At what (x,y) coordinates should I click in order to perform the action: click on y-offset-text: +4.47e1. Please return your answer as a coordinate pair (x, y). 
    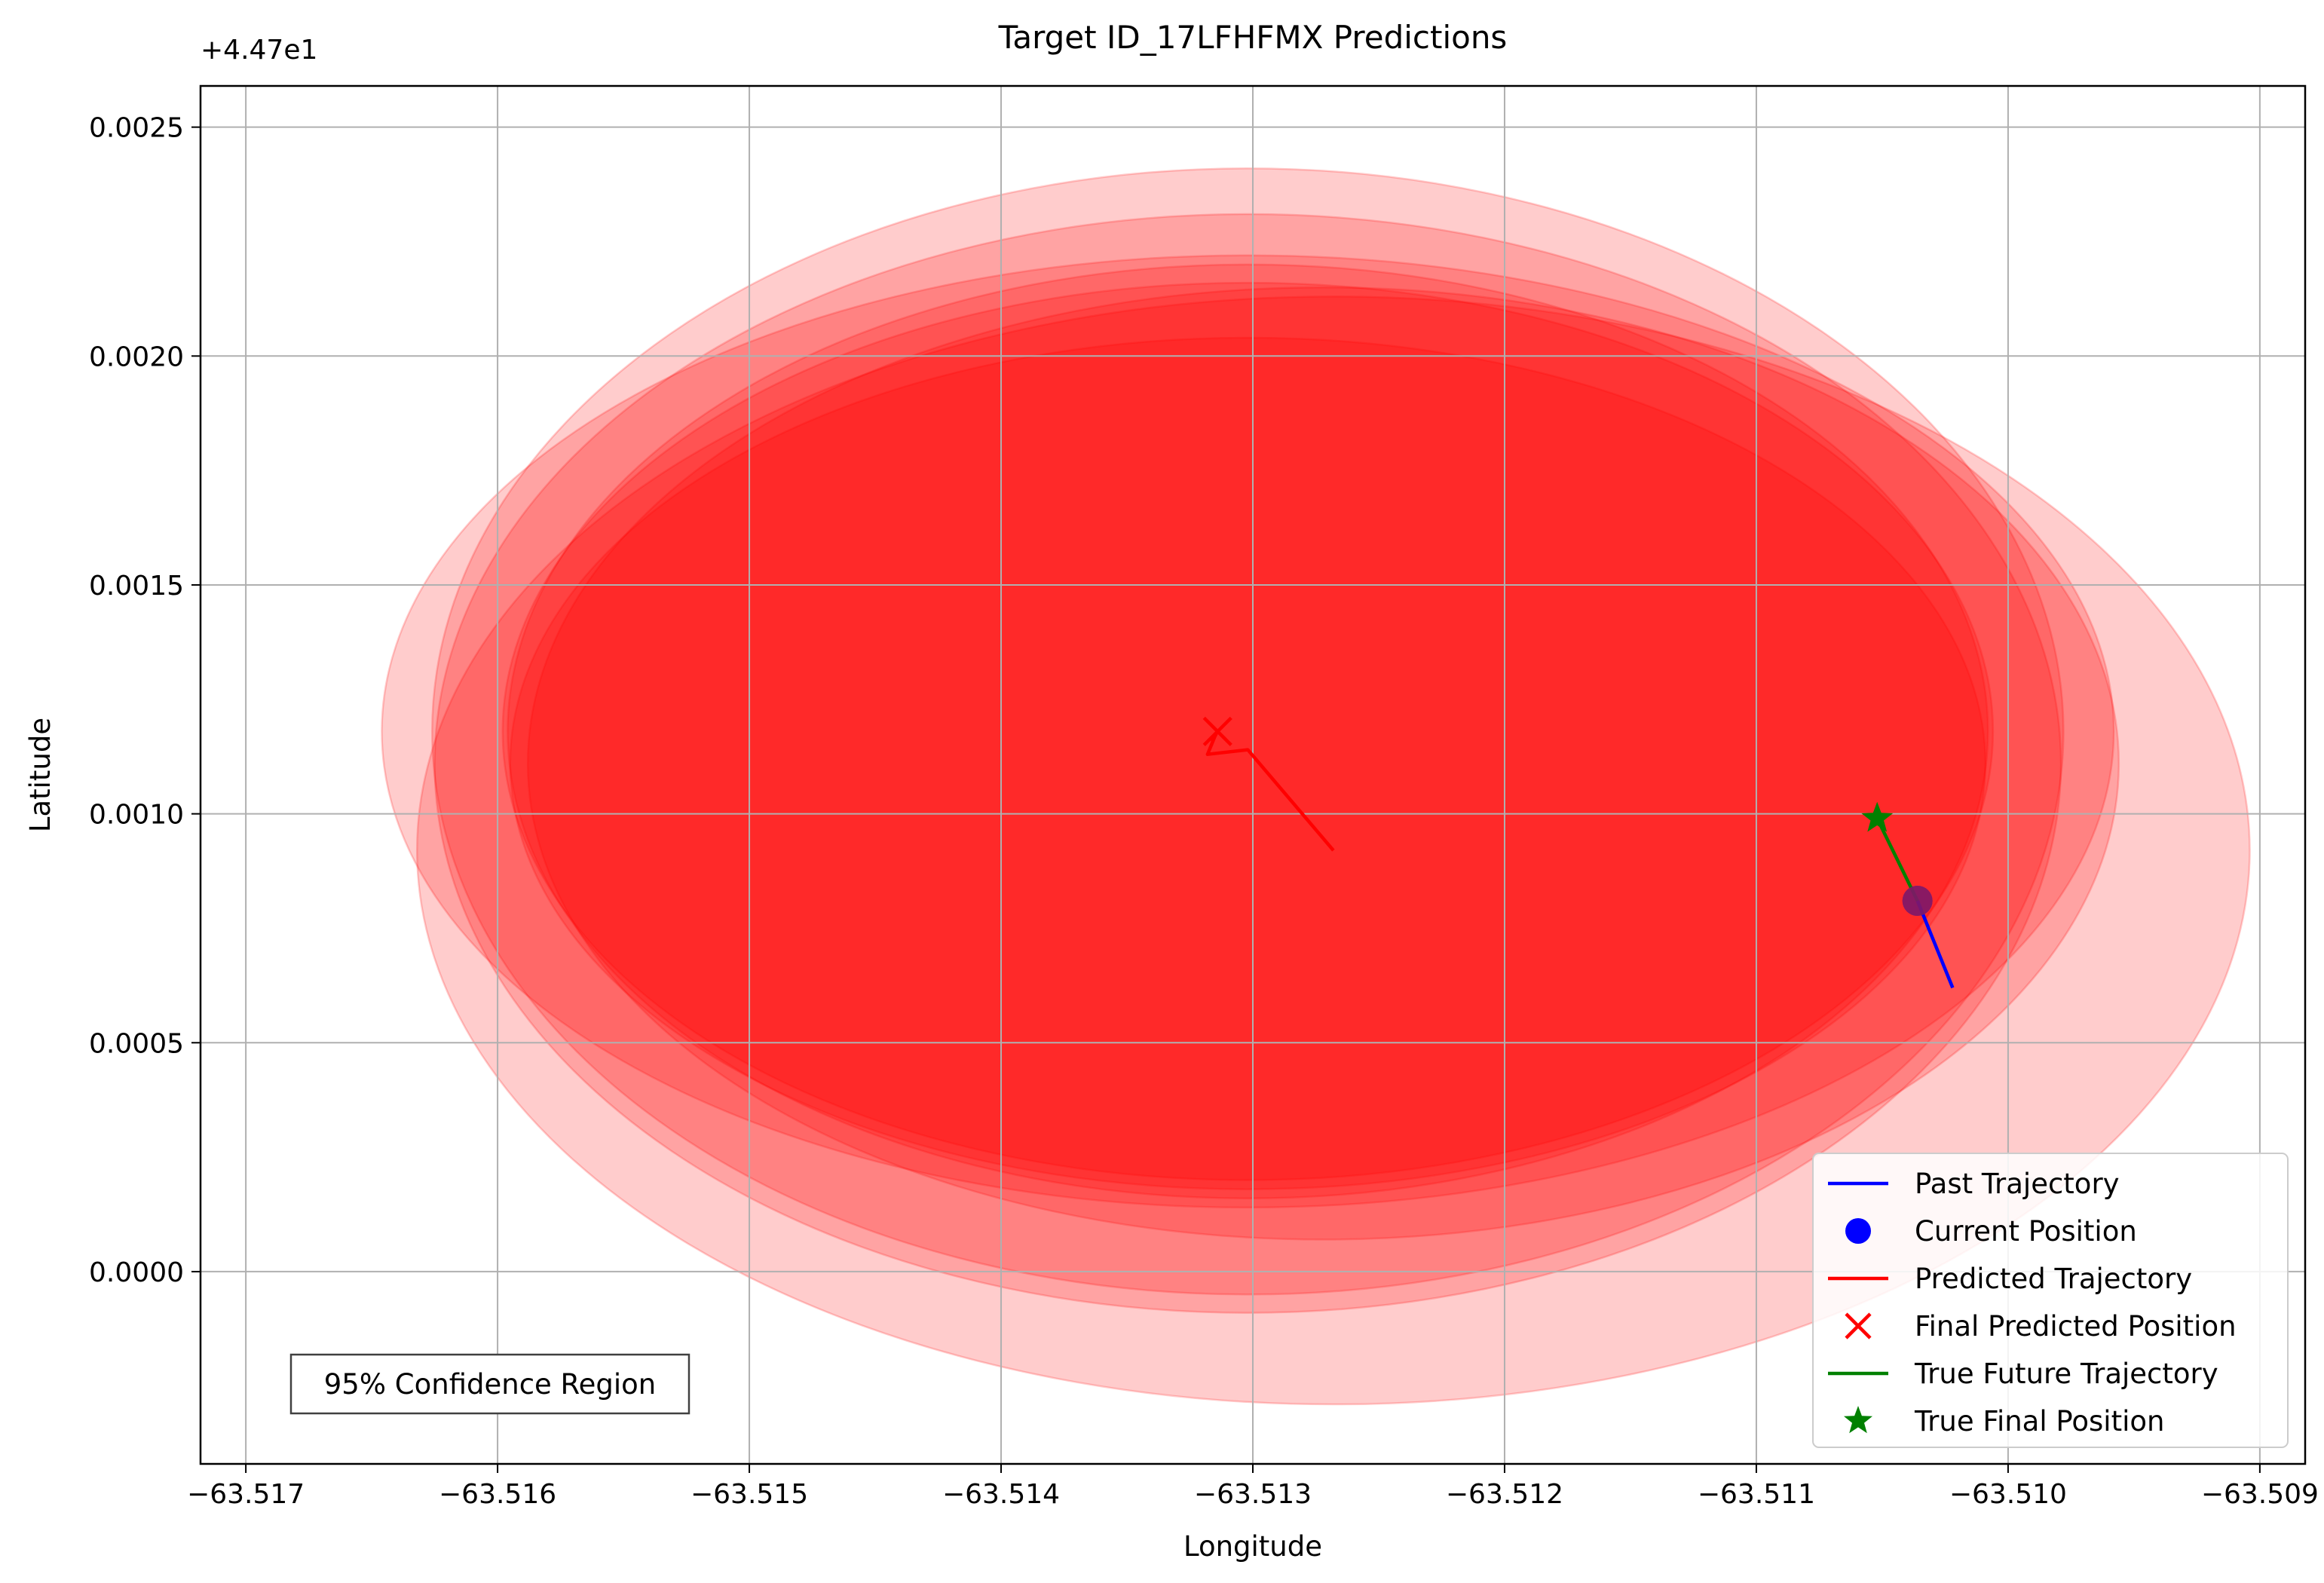
    Looking at the image, I should click on (259, 50).